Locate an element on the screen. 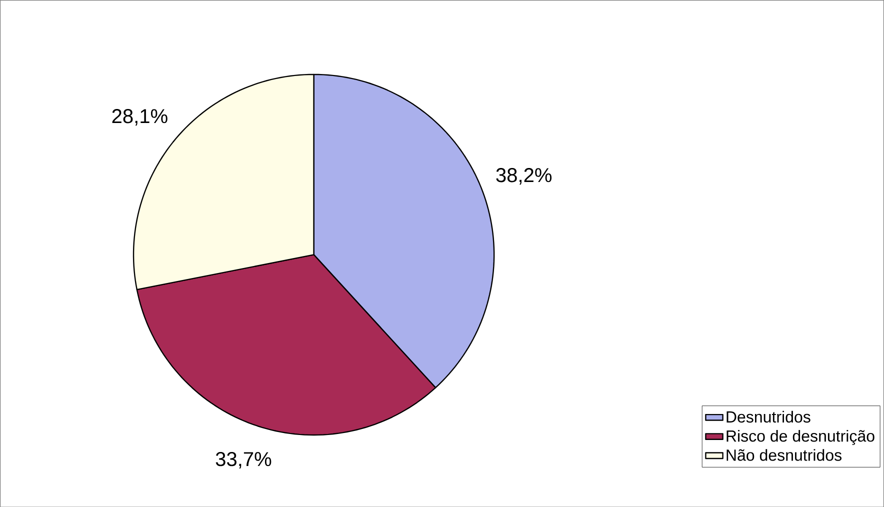 This screenshot has width=884, height=507. data-label: 28,1% is located at coordinates (140, 117).